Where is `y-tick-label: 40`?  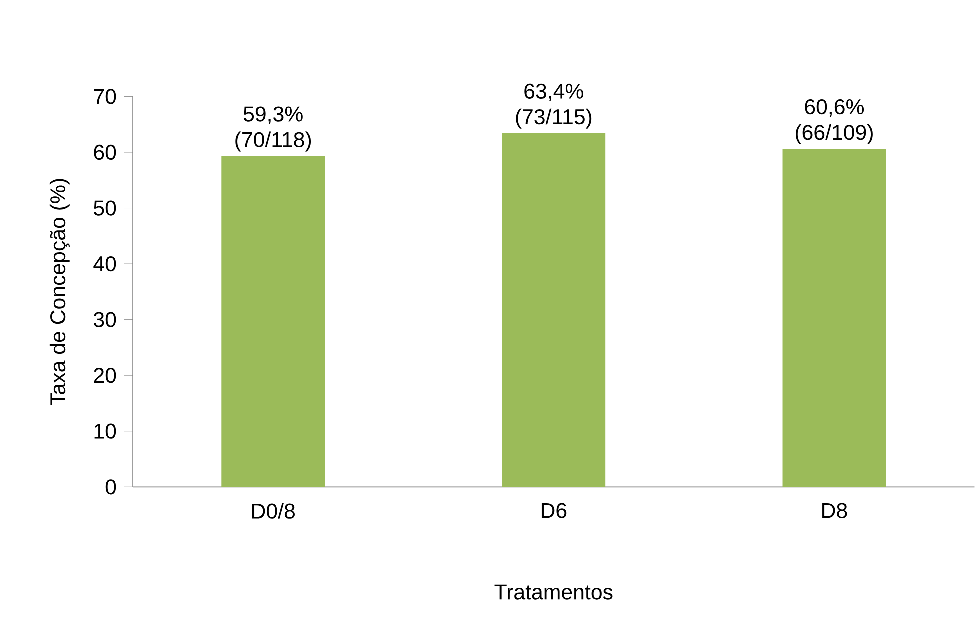
y-tick-label: 40 is located at coordinates (105, 264).